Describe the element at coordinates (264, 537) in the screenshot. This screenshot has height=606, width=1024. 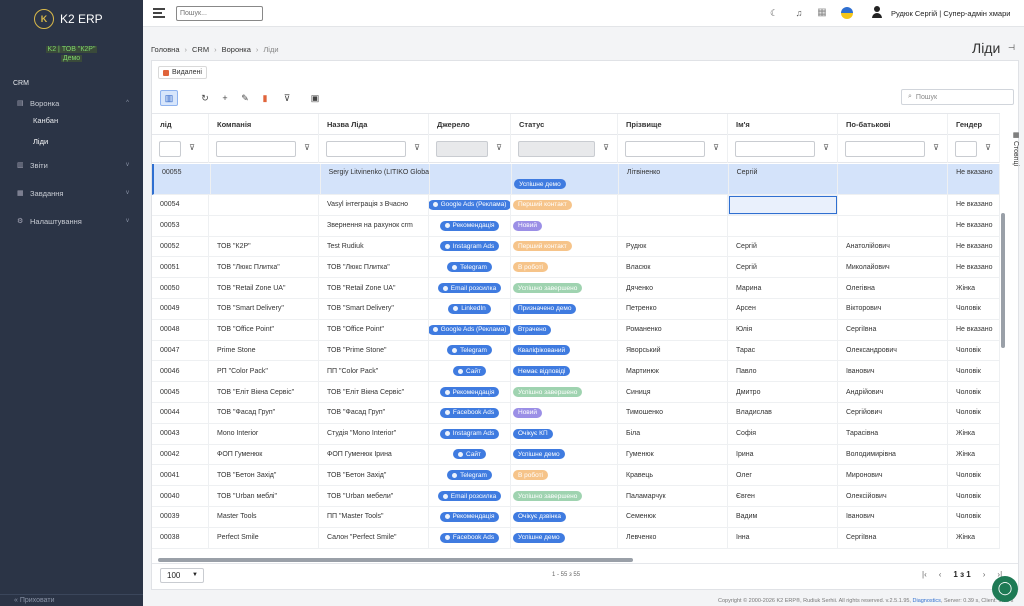
I see `cell-company: Perfect Smile` at that location.